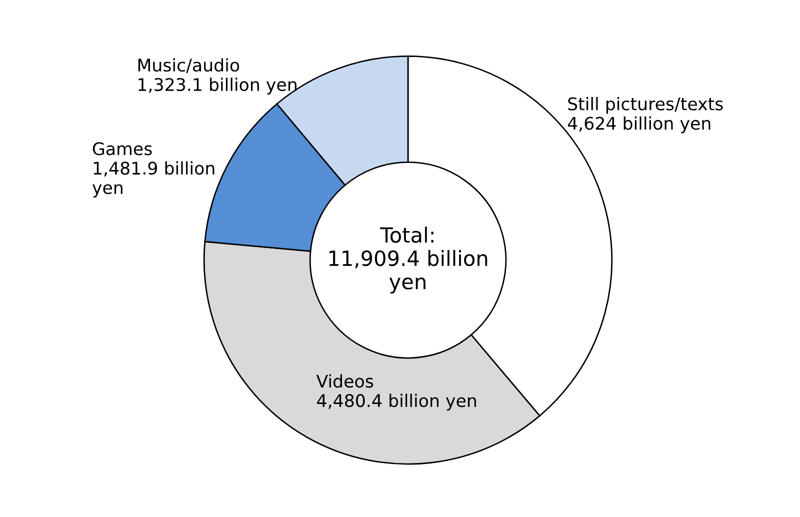 This screenshot has width=800, height=517. What do you see at coordinates (122, 149) in the screenshot?
I see `slice-label: Games` at bounding box center [122, 149].